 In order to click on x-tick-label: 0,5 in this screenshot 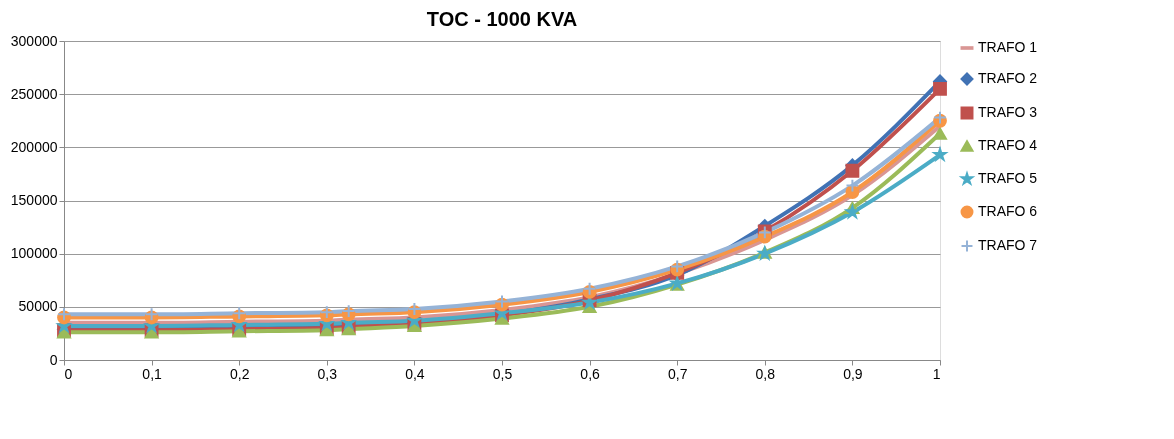, I will do `click(502, 373)`.